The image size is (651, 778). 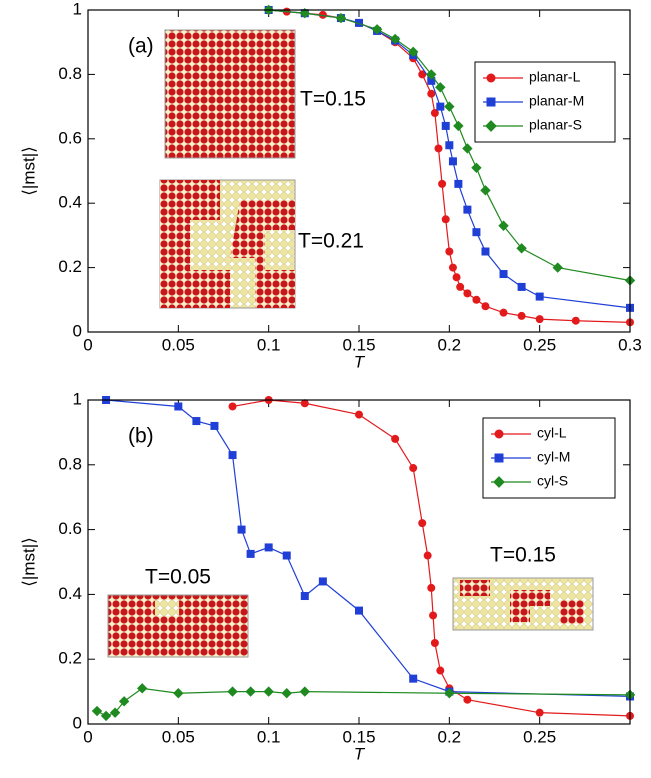 What do you see at coordinates (552, 481) in the screenshot?
I see `legend-label: cyl-S` at bounding box center [552, 481].